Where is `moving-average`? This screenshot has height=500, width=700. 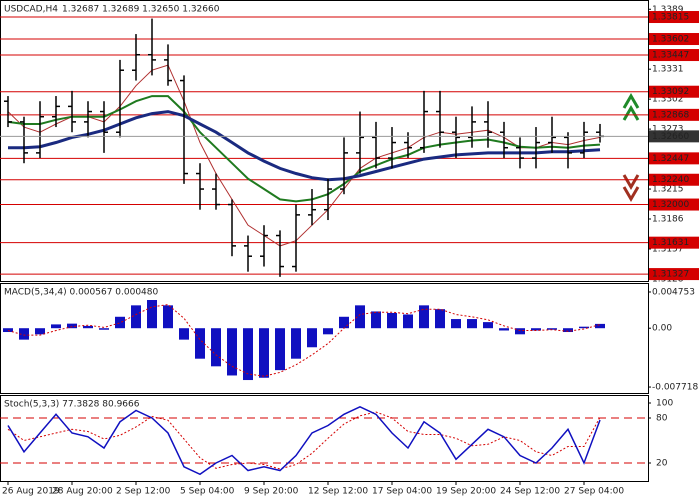
moving-average is located at coordinates (304, 146).